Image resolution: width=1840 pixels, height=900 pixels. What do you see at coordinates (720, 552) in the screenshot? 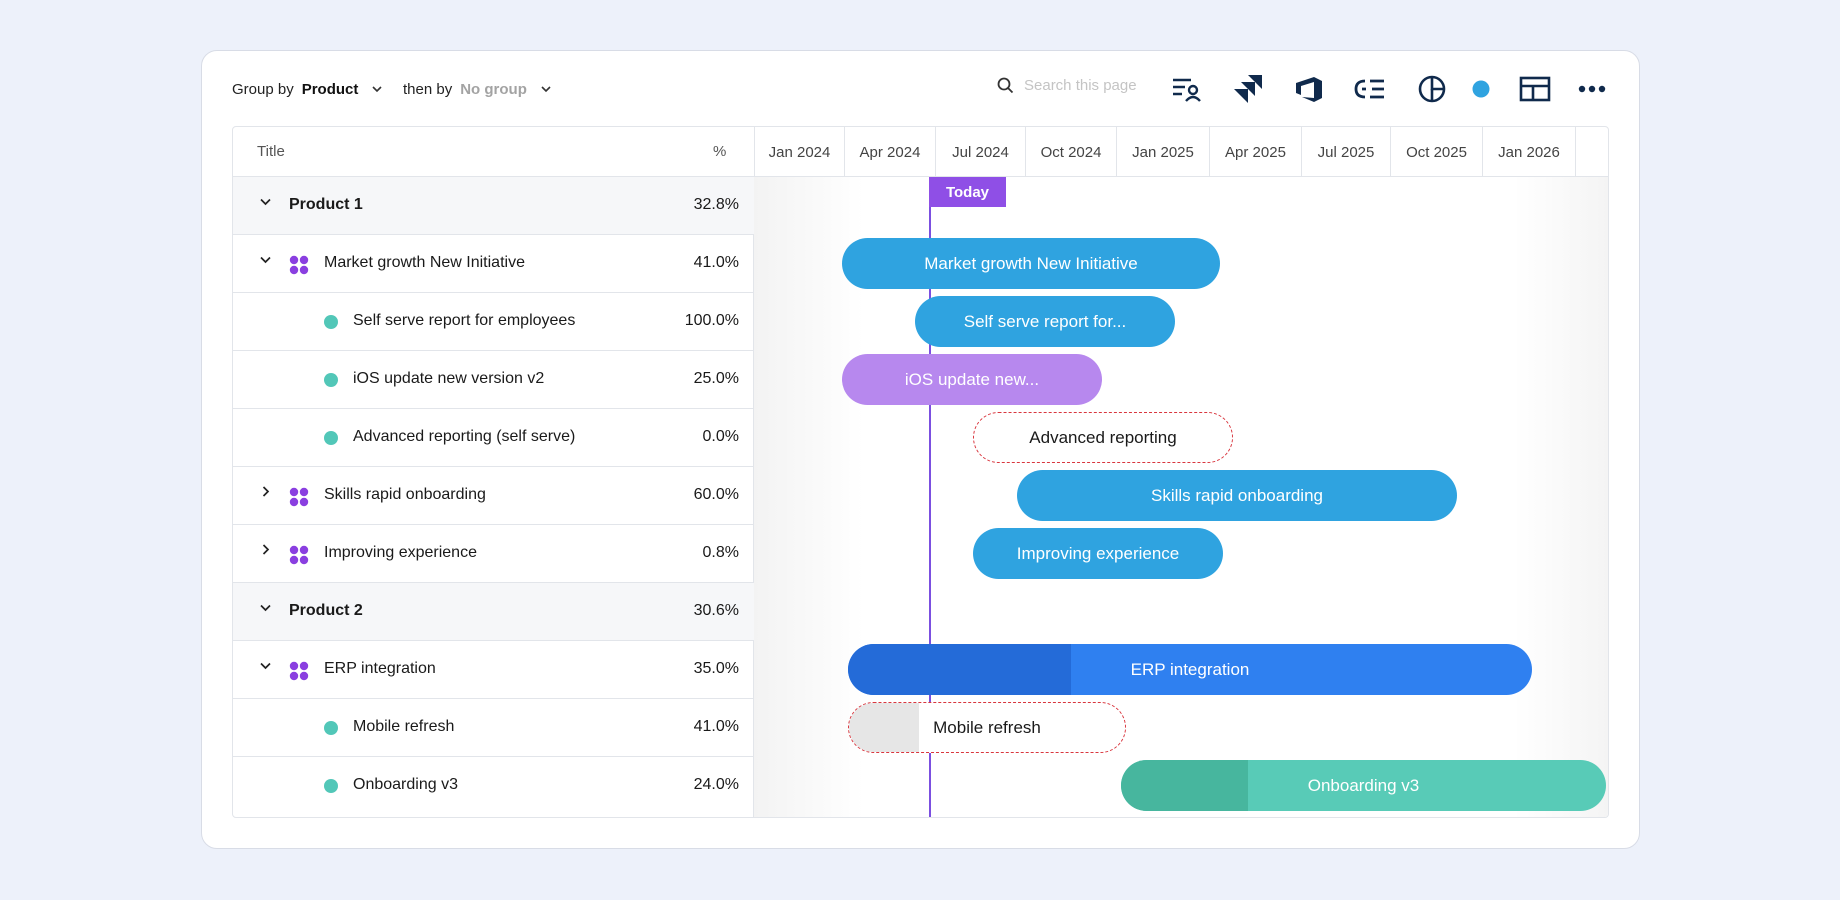
I see `row-percent: 0.8%` at bounding box center [720, 552].